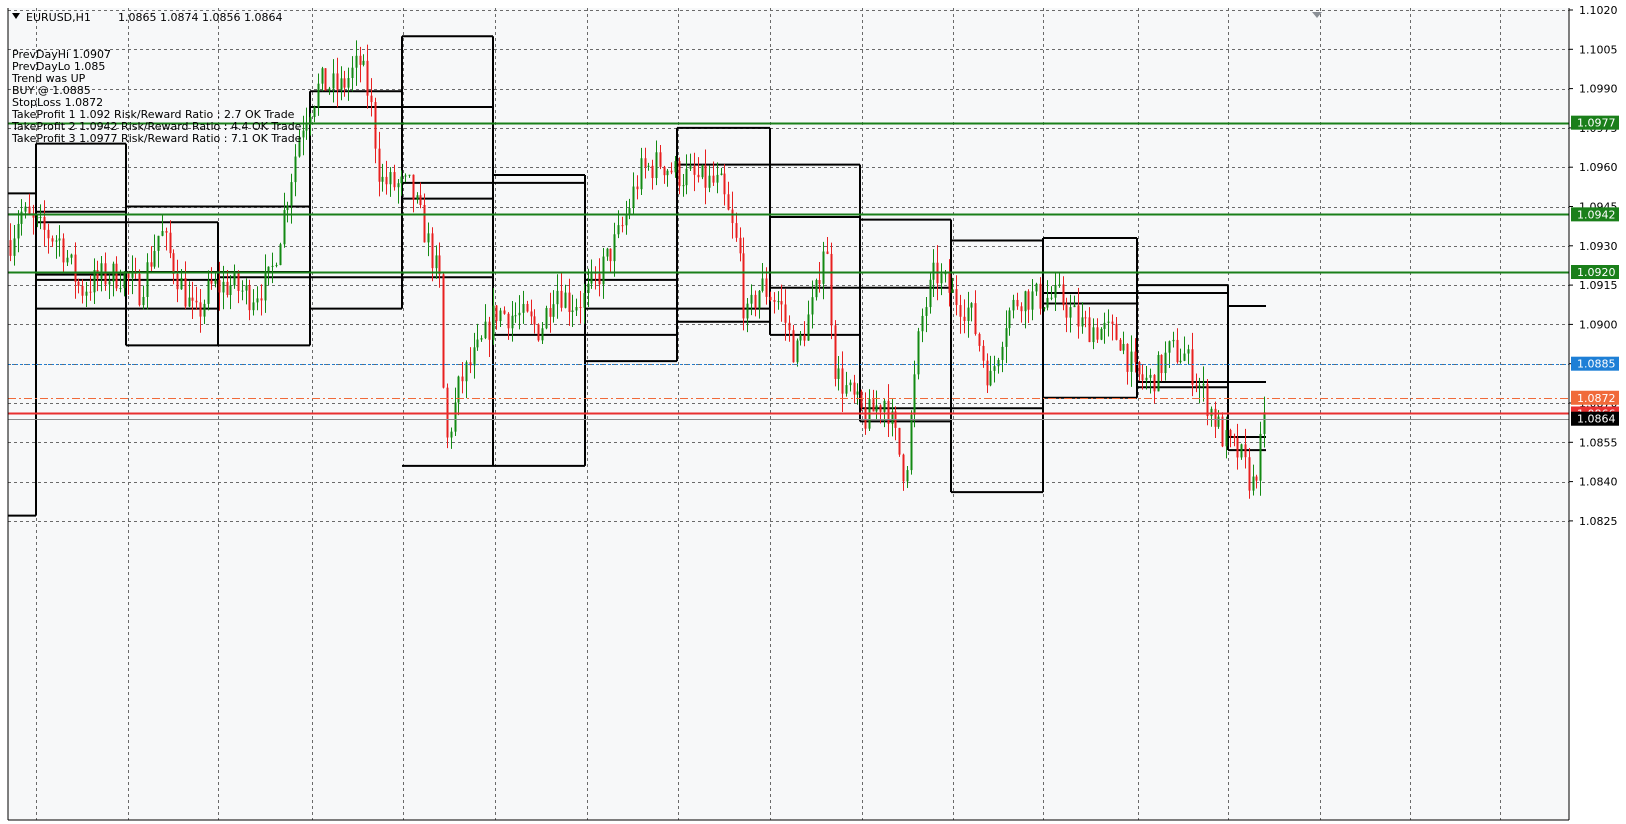  What do you see at coordinates (1317, 15) in the screenshot?
I see `shift-marker-icon` at bounding box center [1317, 15].